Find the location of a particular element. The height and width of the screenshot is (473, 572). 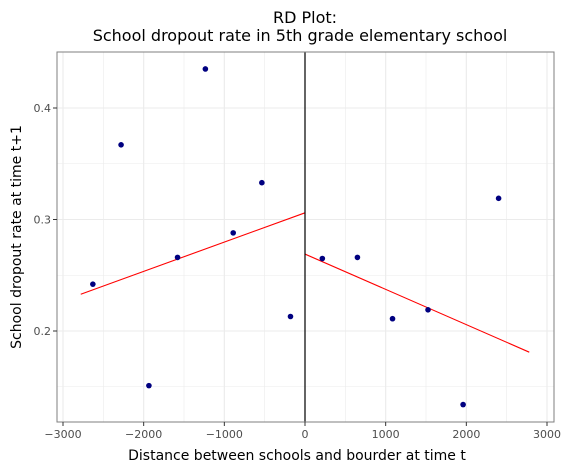

y-tick-label: 0.2 is located at coordinates (43, 331).